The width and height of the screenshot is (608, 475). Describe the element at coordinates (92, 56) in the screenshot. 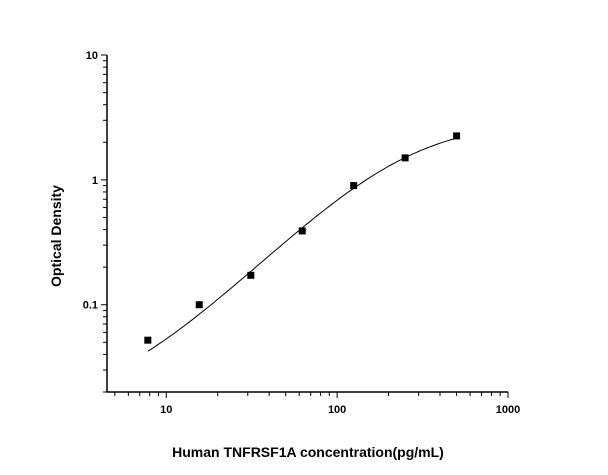

I see `y-tick-label: 10` at that location.